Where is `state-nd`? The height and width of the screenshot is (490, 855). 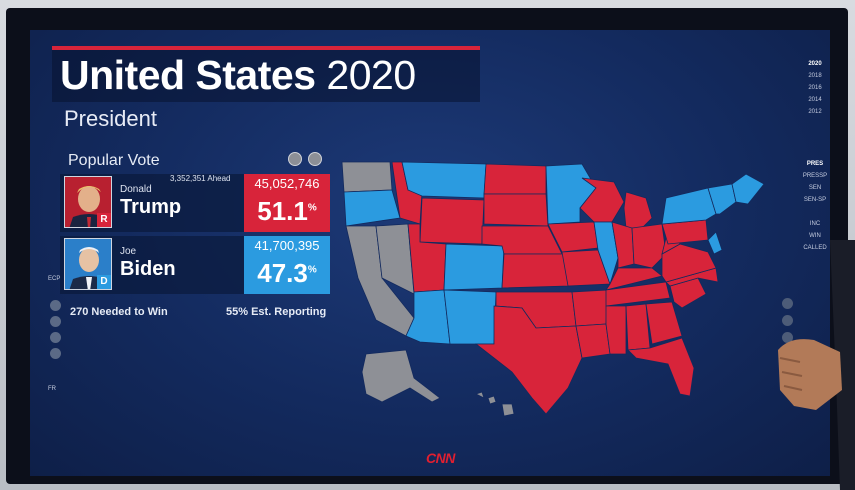
state-nd is located at coordinates (515, 179).